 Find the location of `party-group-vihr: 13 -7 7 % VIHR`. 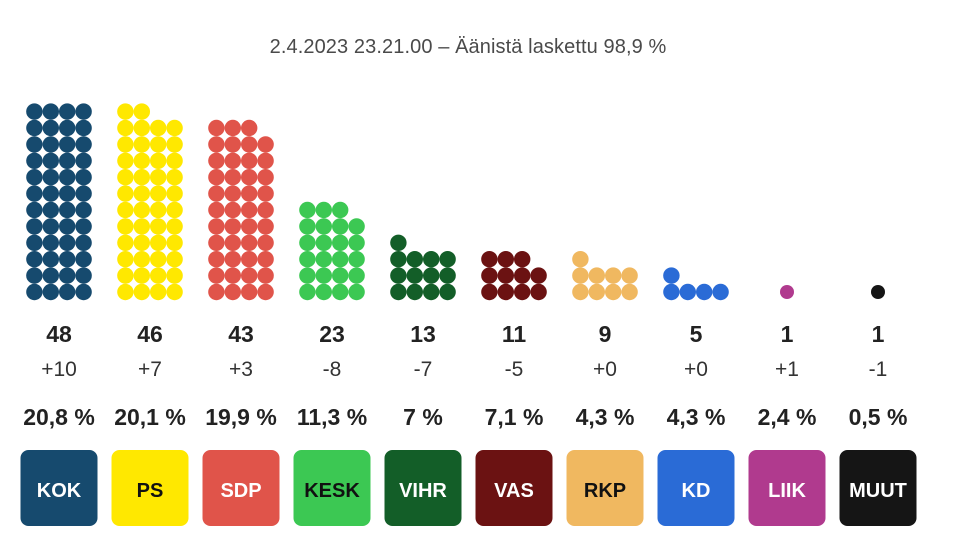

party-group-vihr: 13 -7 7 % VIHR is located at coordinates (423, 380).